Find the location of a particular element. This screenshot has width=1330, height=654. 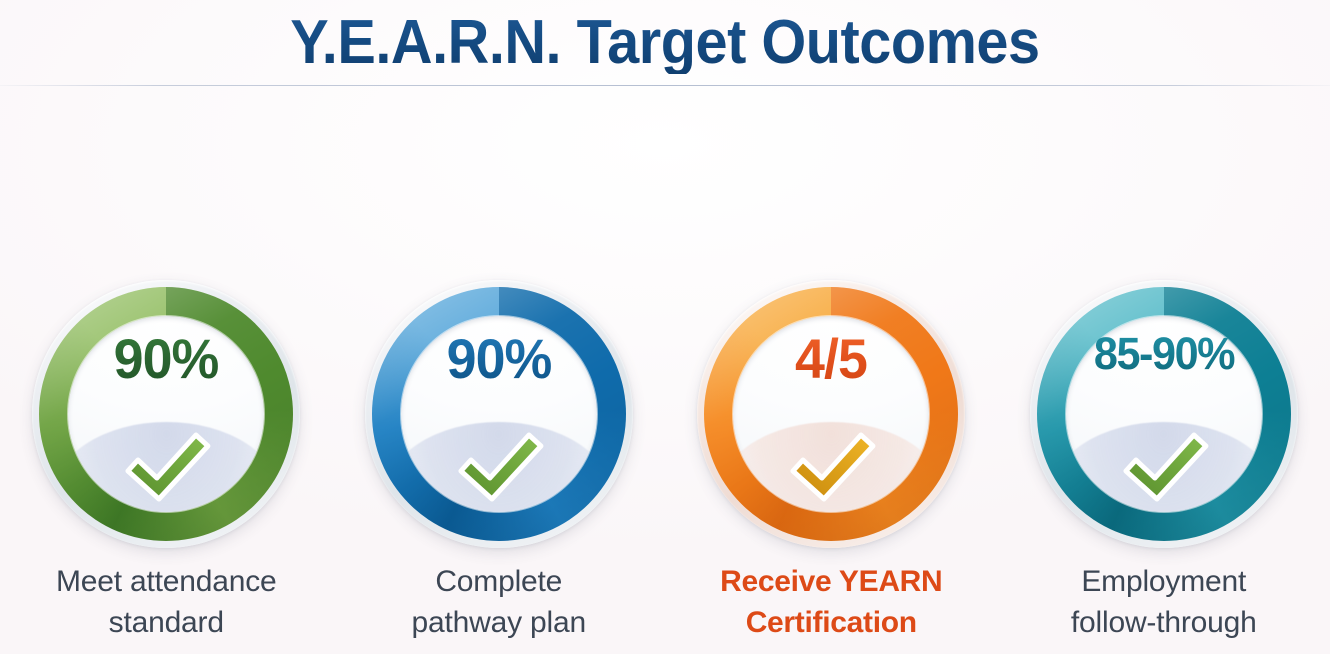

page-header: Y.E.A.R.N. Target Outcomes is located at coordinates (665, 43).